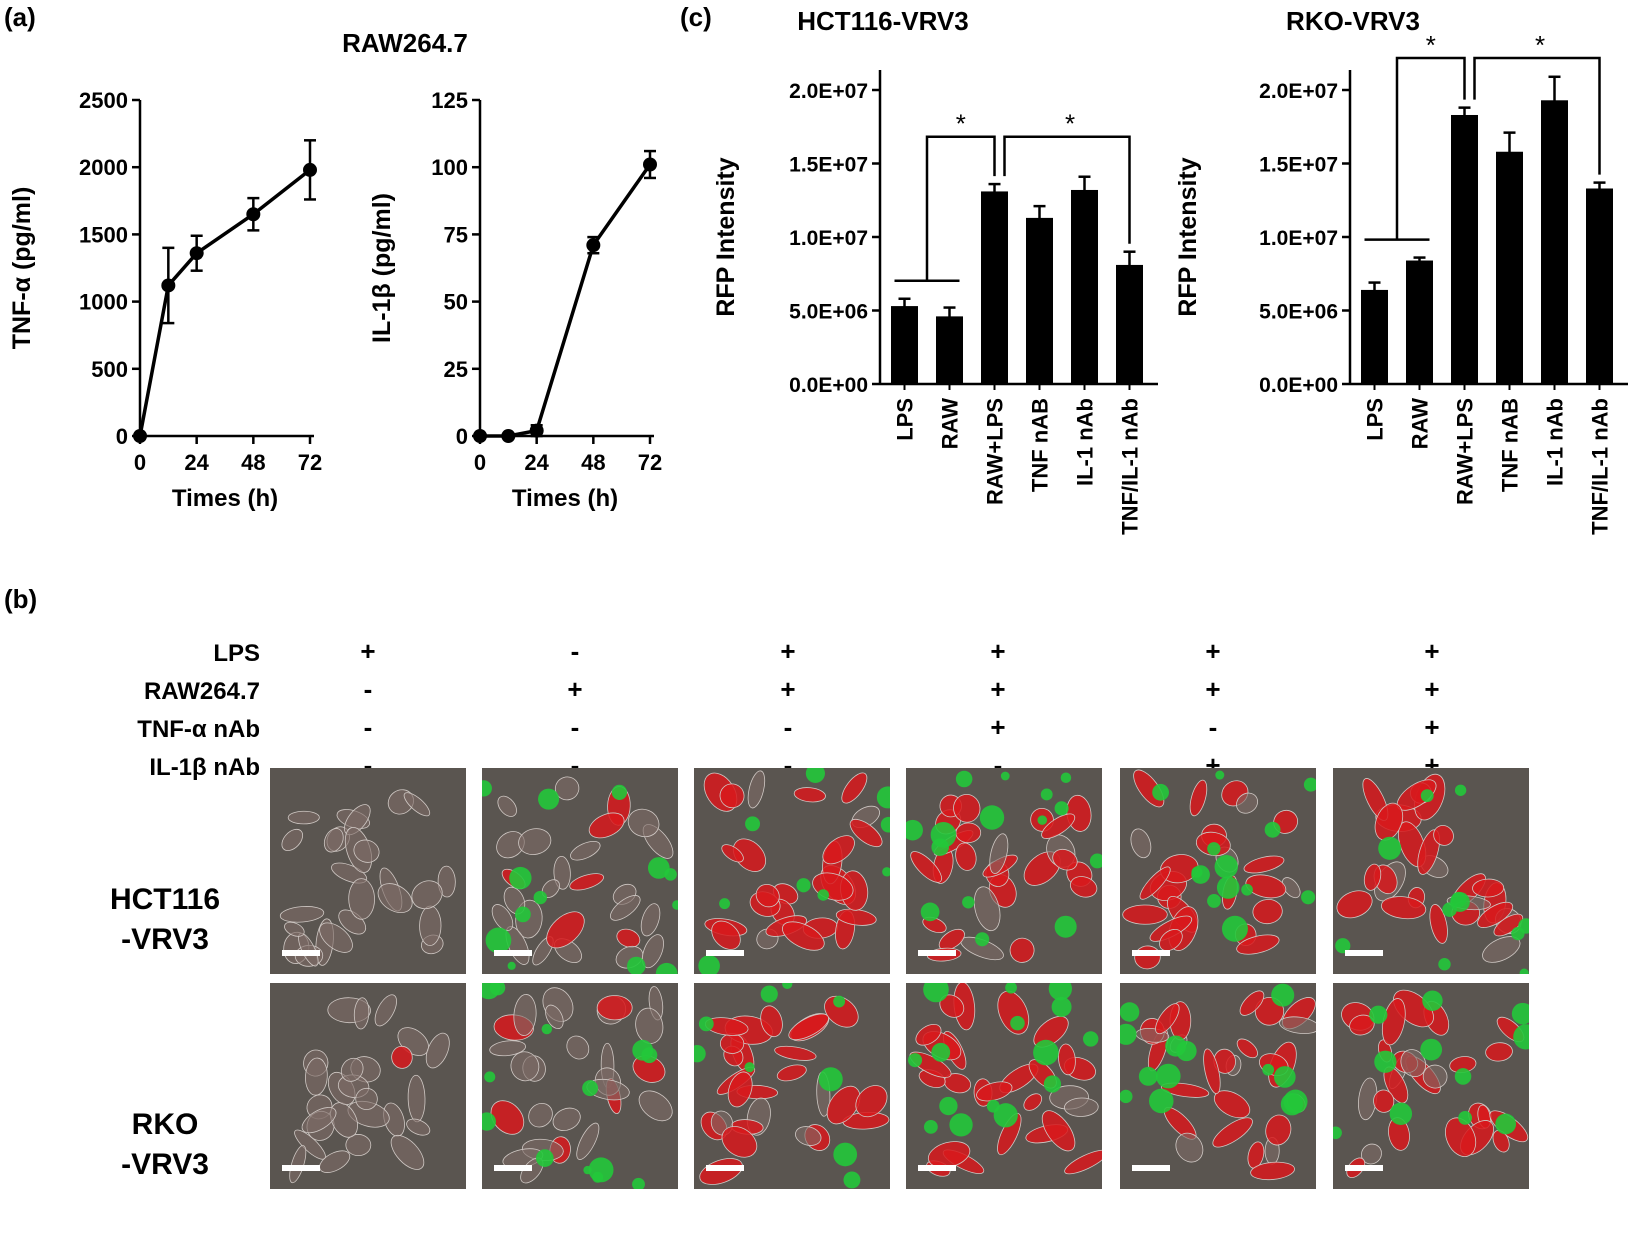 This screenshot has height=1241, width=1645. I want to click on x-tick-label: 48, so click(253, 462).